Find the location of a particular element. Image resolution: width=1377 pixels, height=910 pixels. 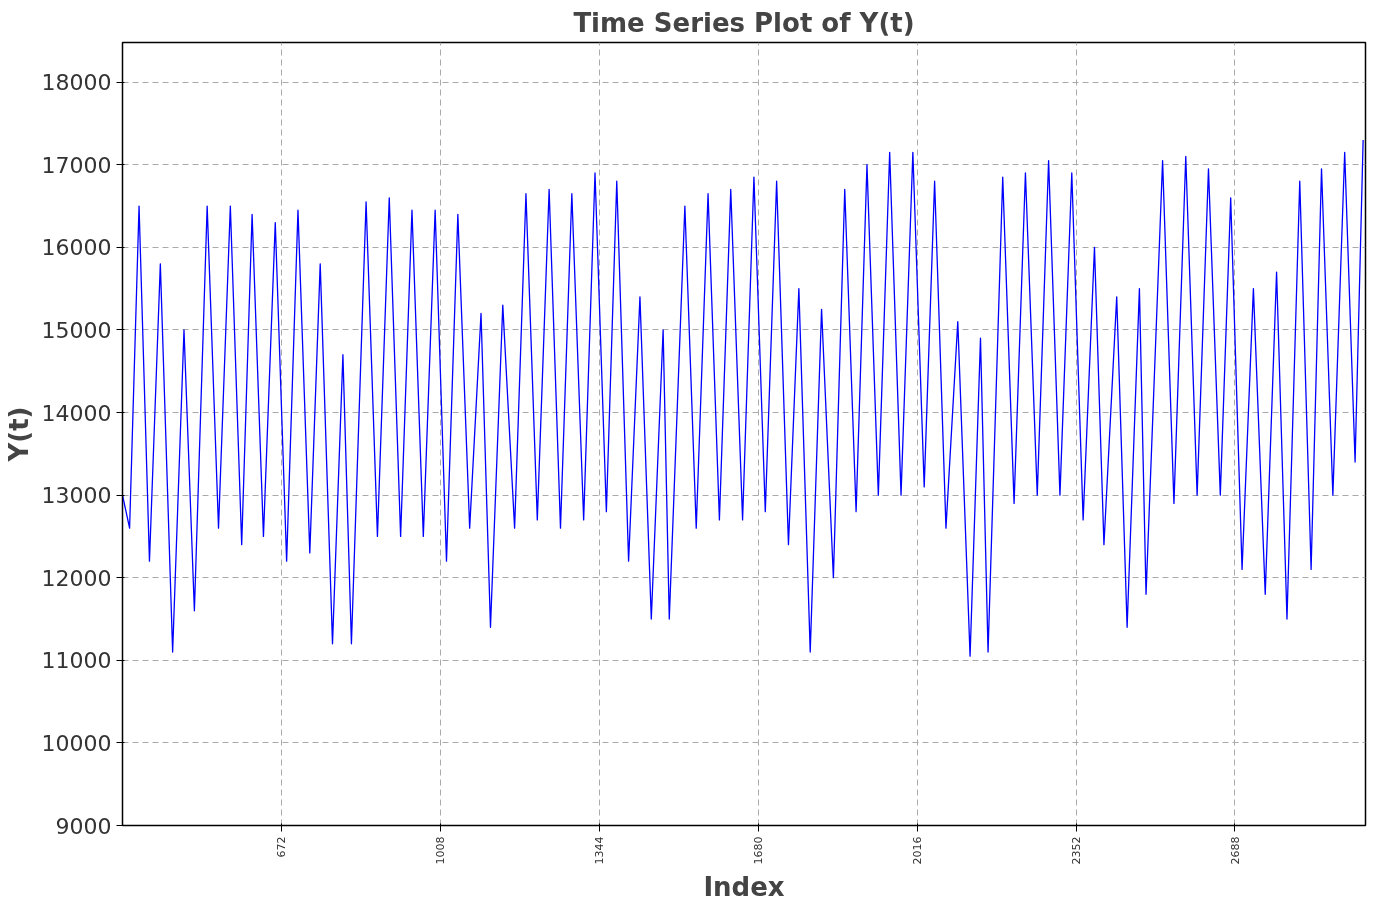

x-tick-label: 1344 is located at coordinates (600, 850).